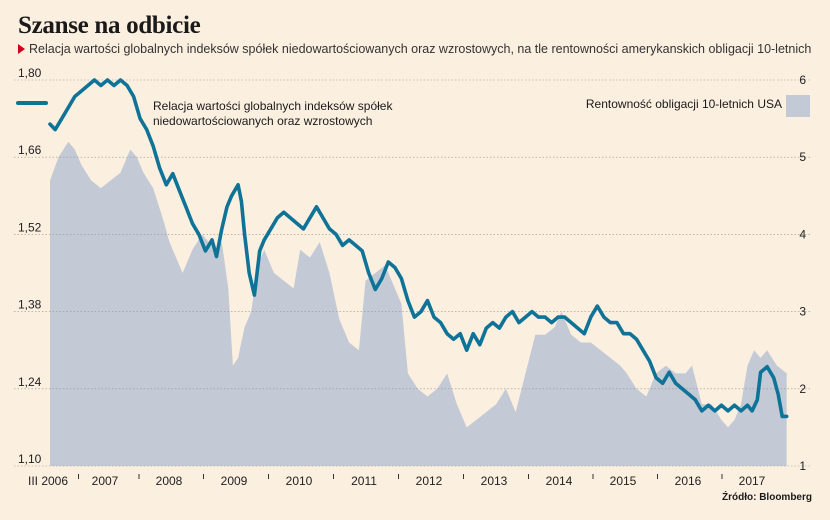 This screenshot has width=830, height=520. I want to click on left-axis-tick: 1,24, so click(30, 382).